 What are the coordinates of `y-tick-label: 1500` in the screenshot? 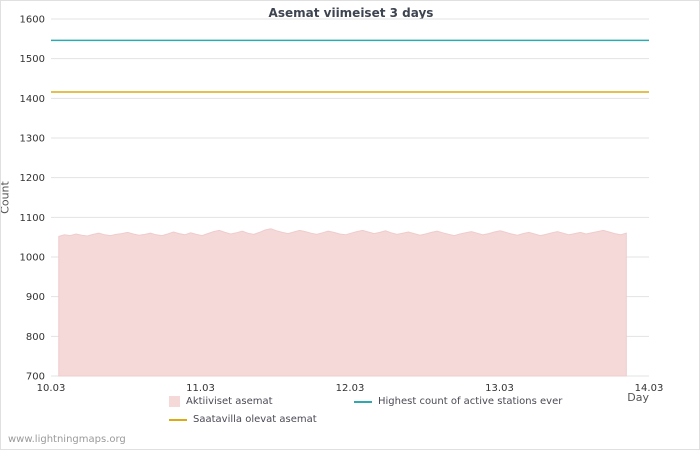 It's located at (32, 59).